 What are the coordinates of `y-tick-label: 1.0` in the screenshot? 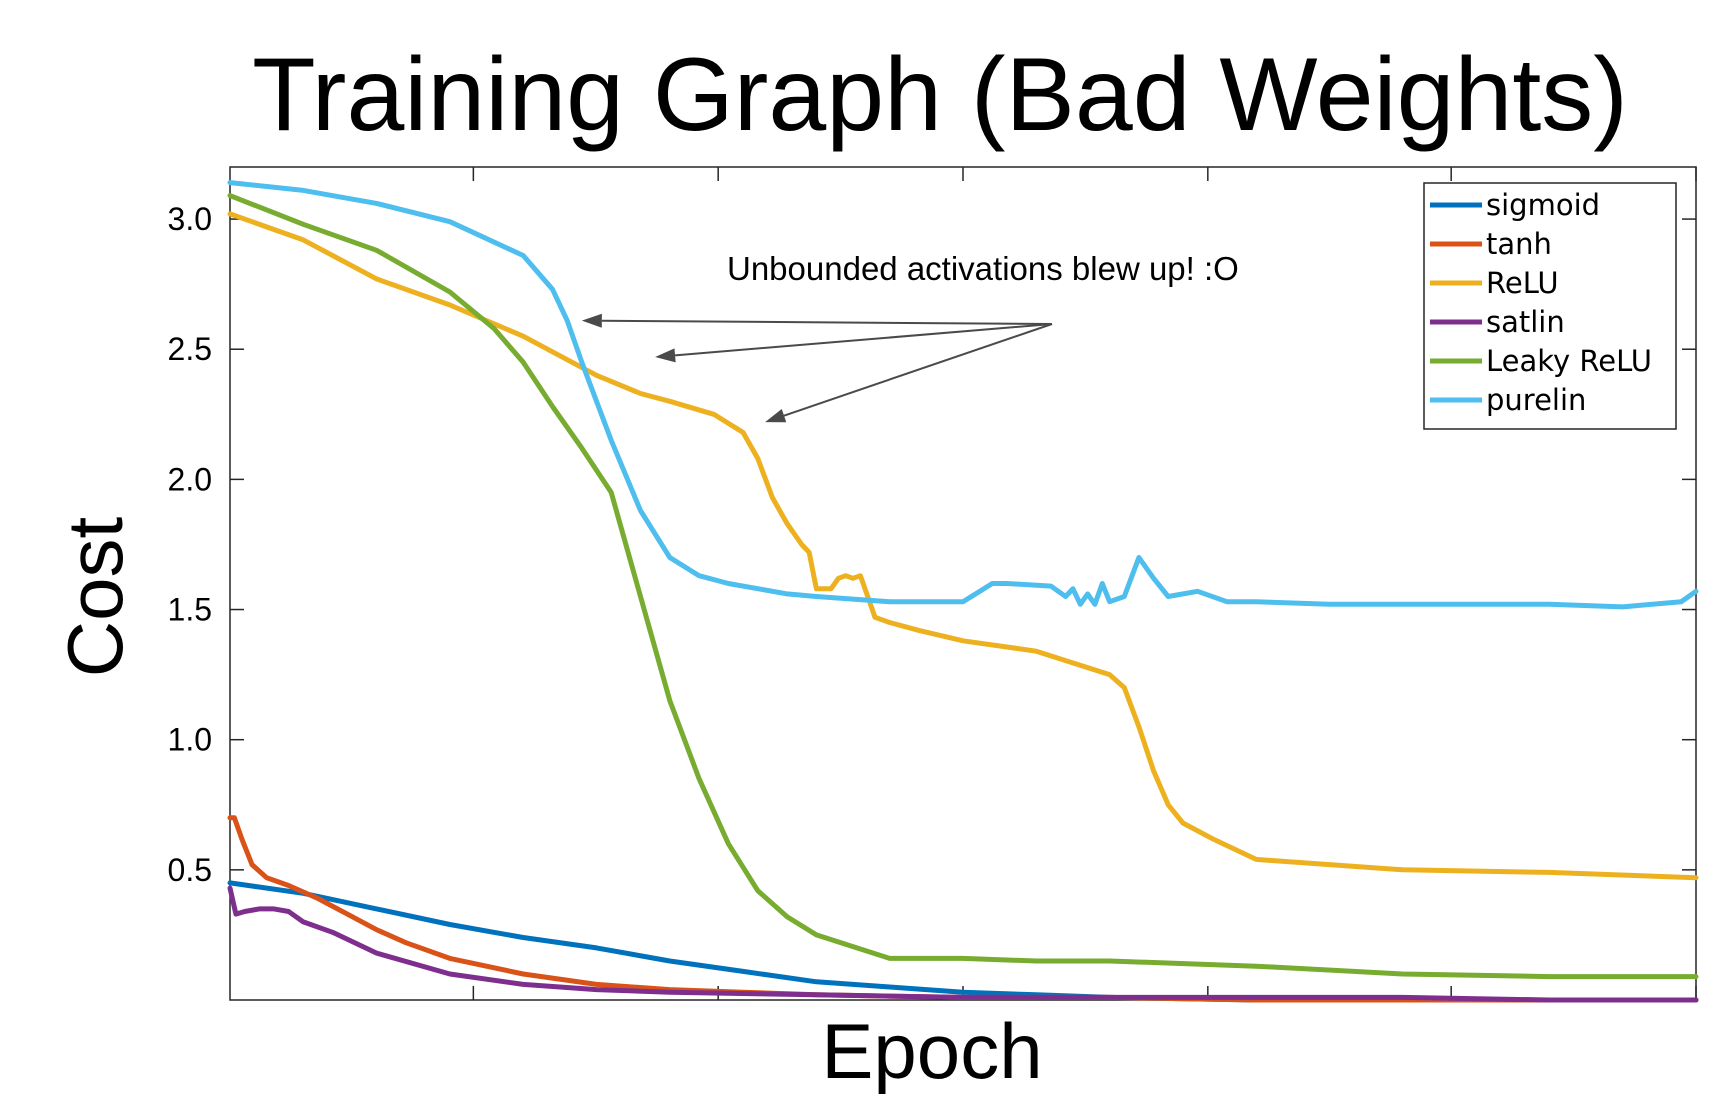 It's located at (190, 740).